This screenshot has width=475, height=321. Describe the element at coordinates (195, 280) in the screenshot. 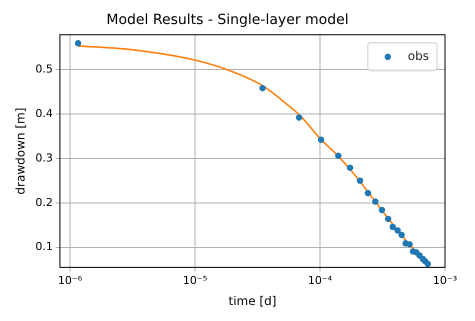

I see `x-tick-label: 10⁻⁵` at that location.